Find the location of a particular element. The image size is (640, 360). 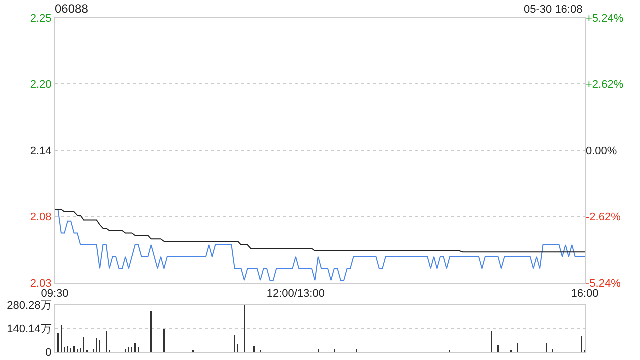

x-tick-label: 12:00/13:00 is located at coordinates (295, 294).